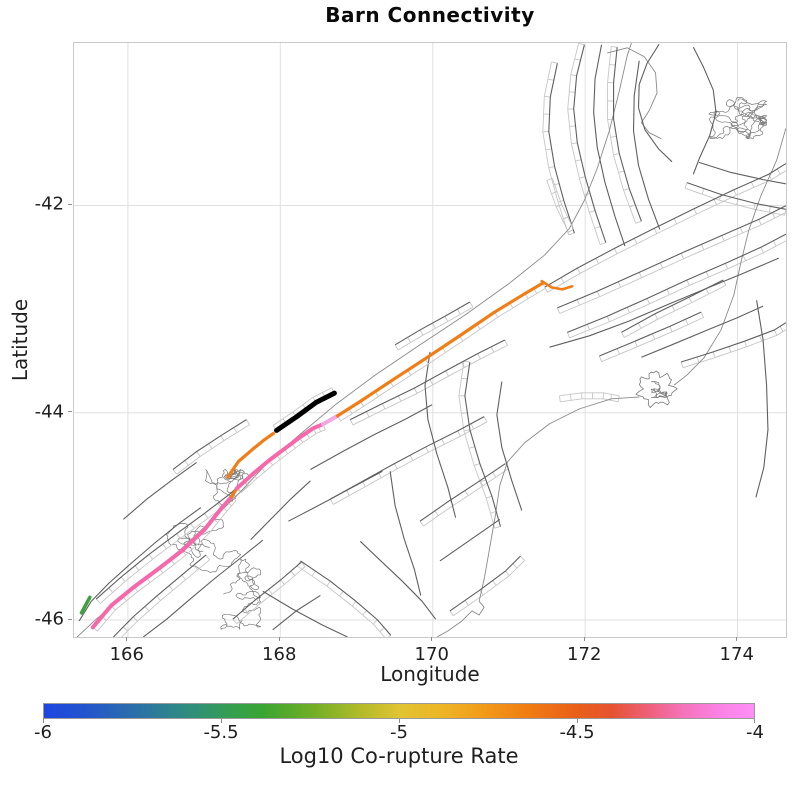  I want to click on x-tick-mark, so click(584, 639).